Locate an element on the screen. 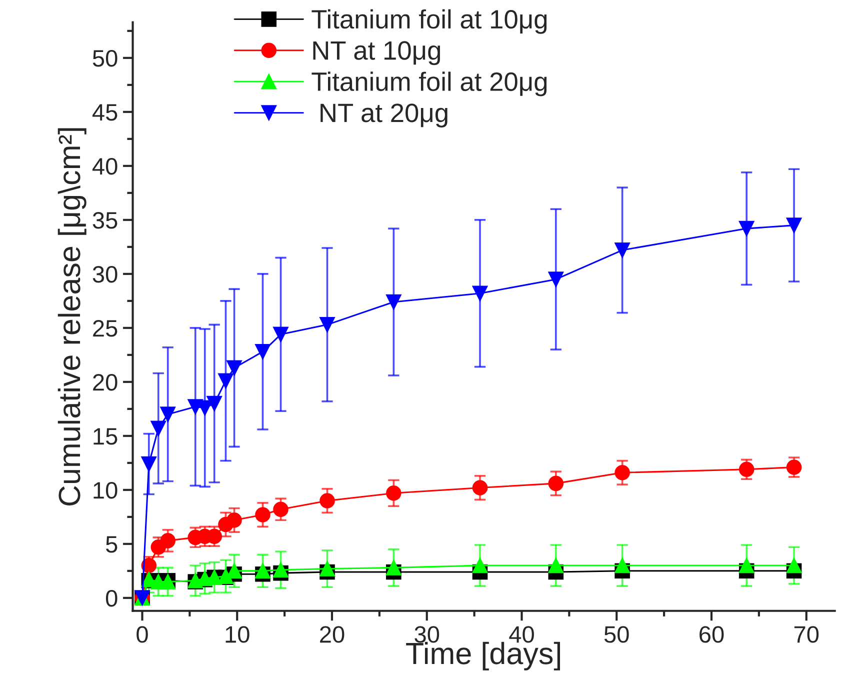  x-tick-label: 60 is located at coordinates (712, 634).